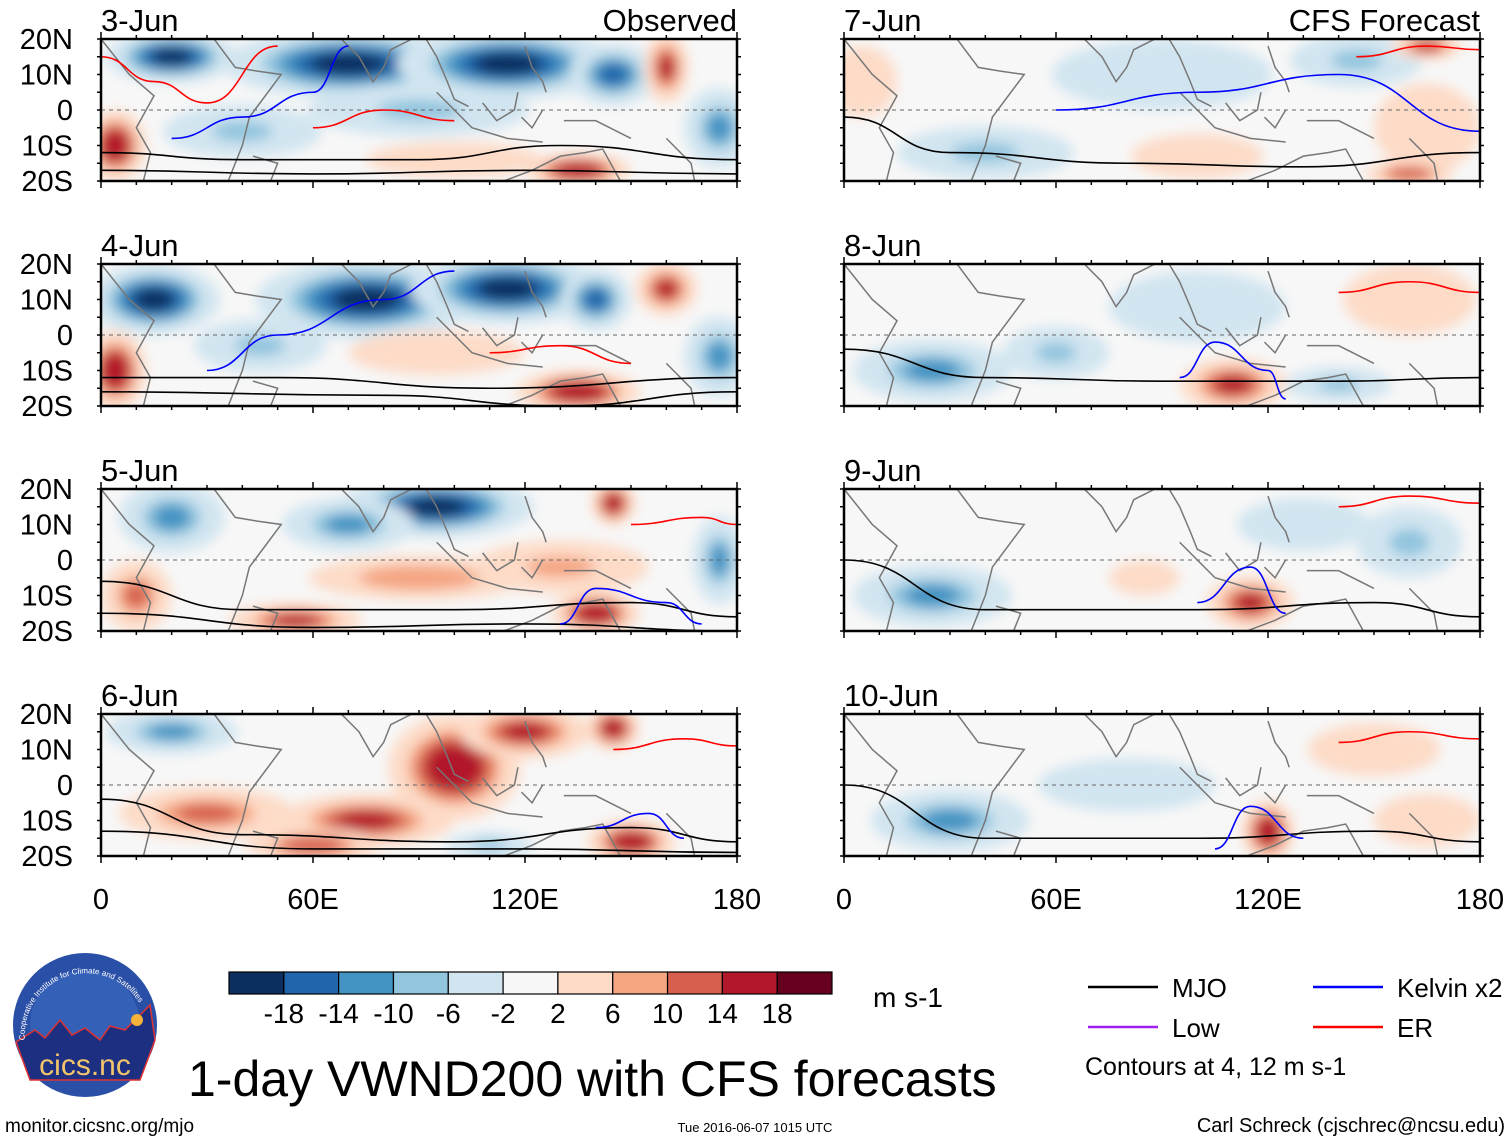 The image size is (1510, 1147). I want to click on panel-date: 3-Jun, so click(140, 20).